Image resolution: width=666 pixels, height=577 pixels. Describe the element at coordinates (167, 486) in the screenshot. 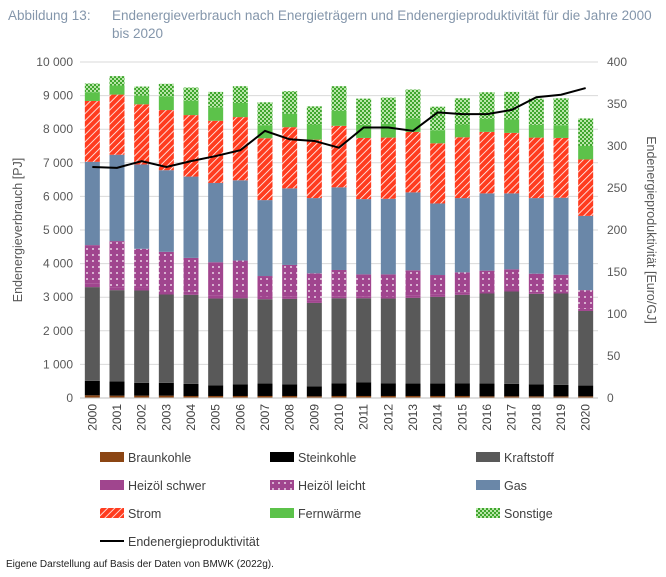

I see `legend-label: Heizöl schwer` at that location.